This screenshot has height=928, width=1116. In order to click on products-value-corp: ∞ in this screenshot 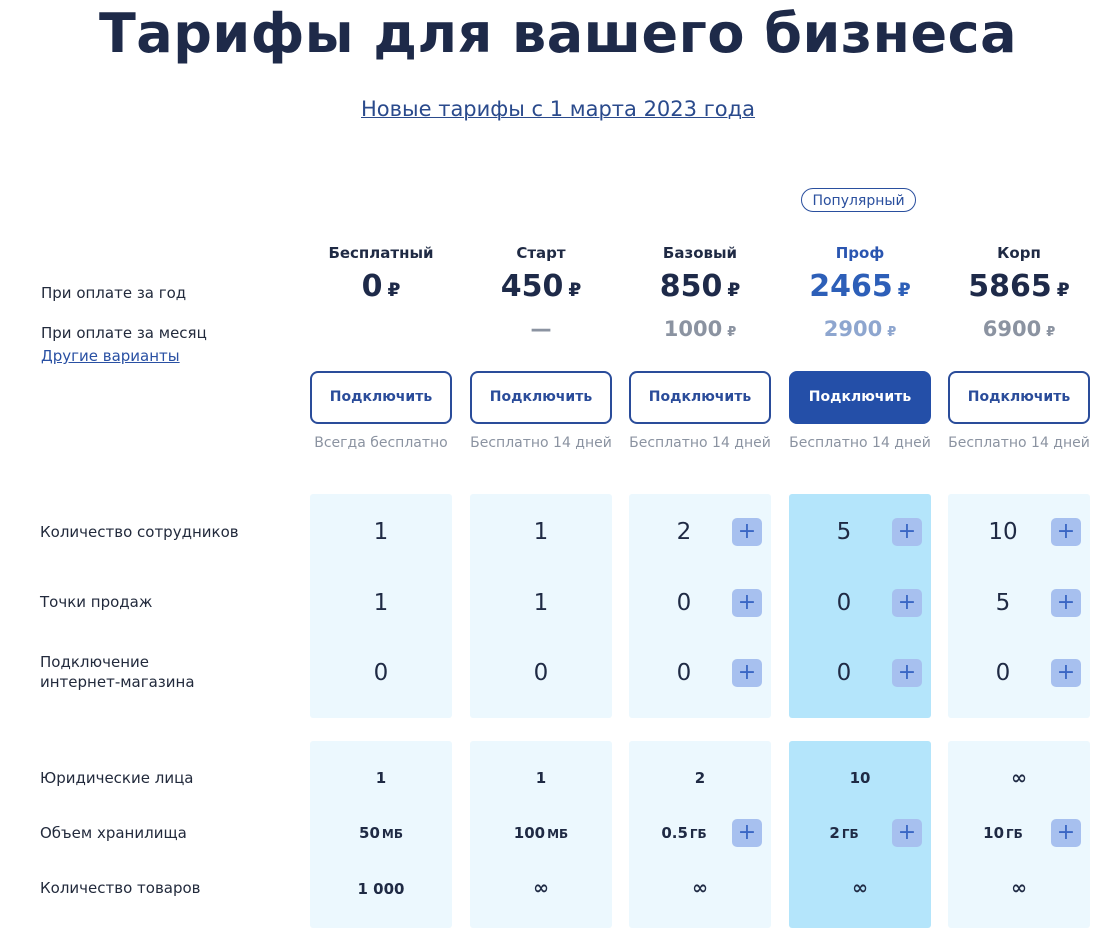, I will do `click(1019, 888)`.